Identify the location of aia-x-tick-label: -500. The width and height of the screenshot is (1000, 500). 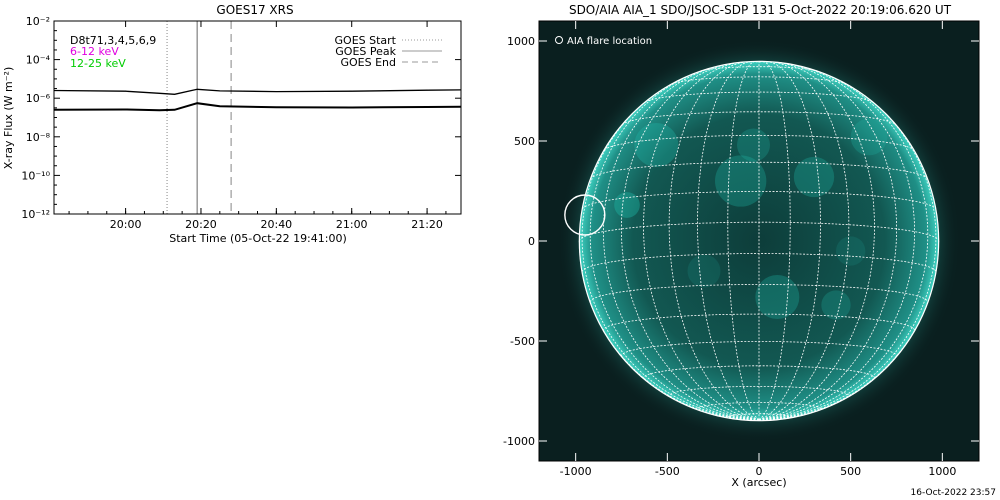
(667, 471).